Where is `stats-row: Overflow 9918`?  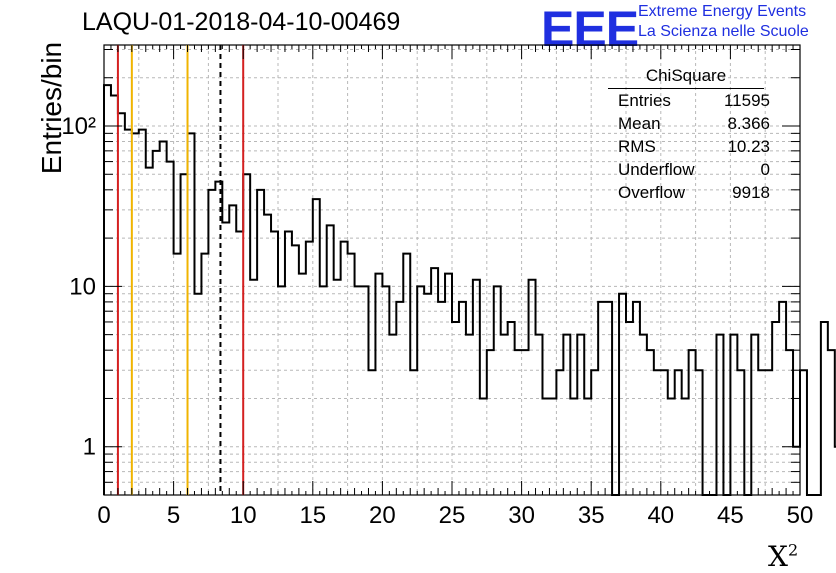
stats-row: Overflow 9918 is located at coordinates (692, 192).